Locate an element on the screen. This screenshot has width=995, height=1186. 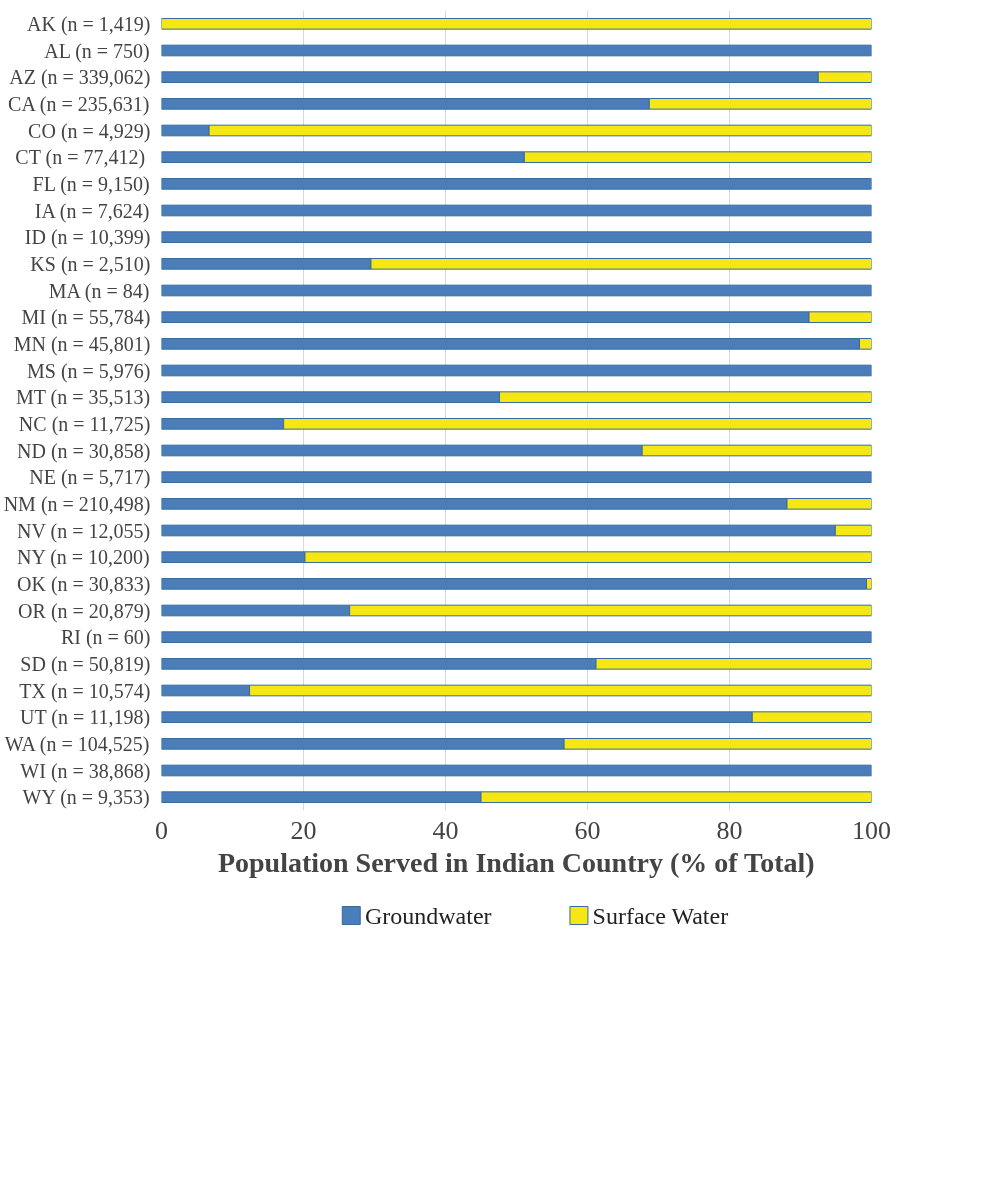
y-tick-label: NC (n = 11,725) is located at coordinates (84, 424).